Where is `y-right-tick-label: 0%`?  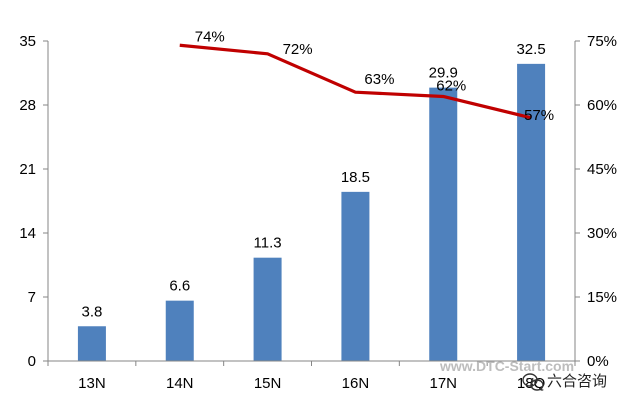 y-right-tick-label: 0% is located at coordinates (598, 361).